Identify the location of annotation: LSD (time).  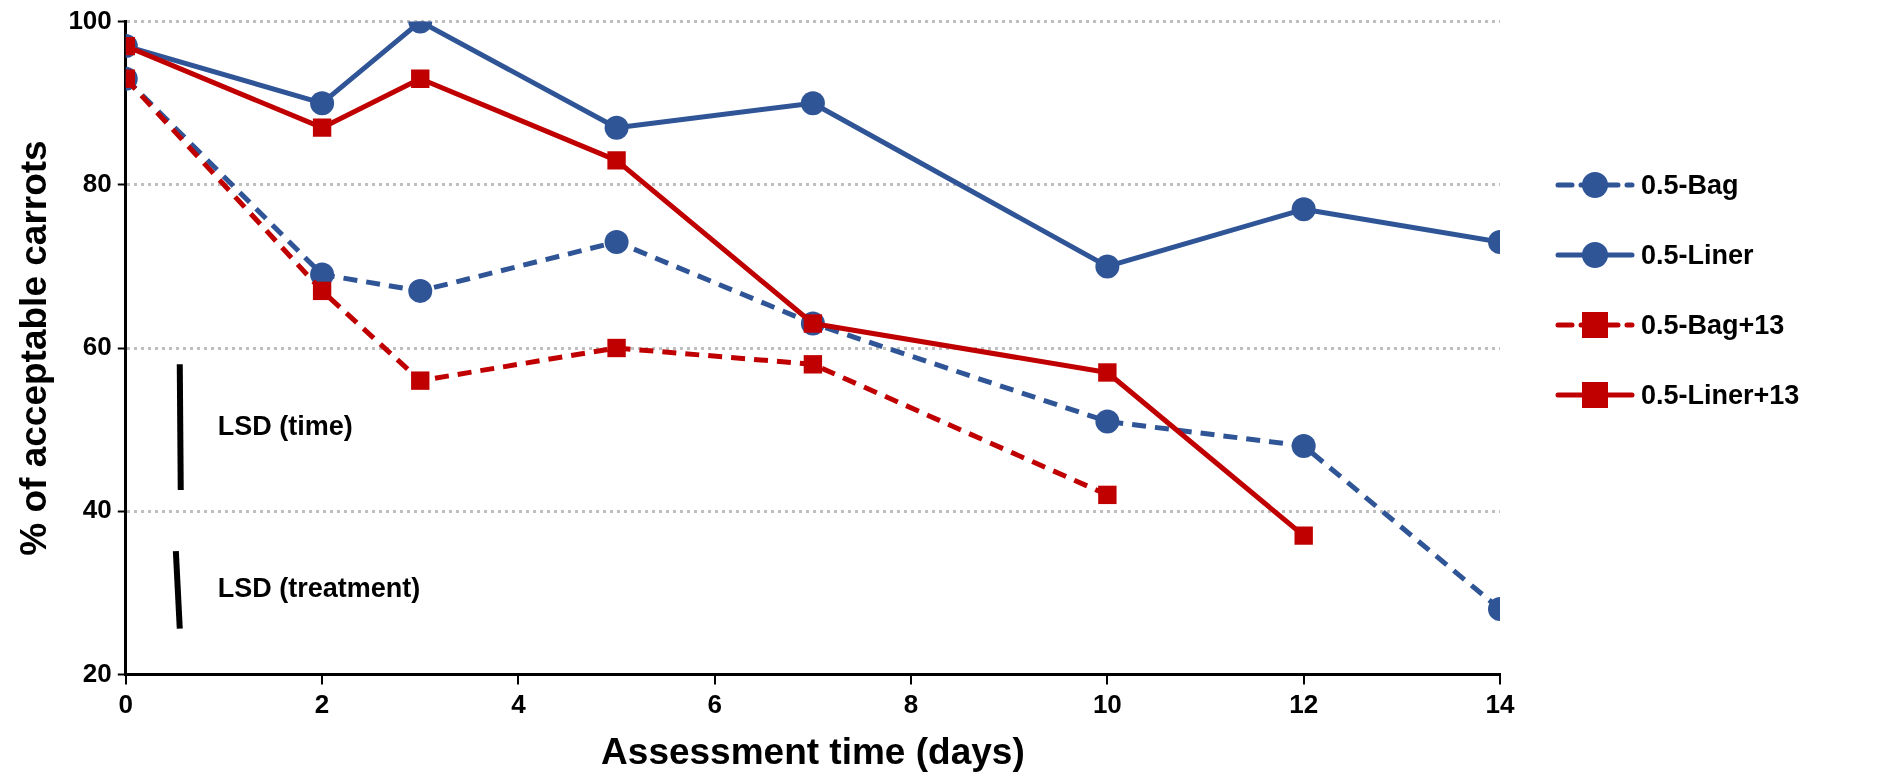
(285, 425).